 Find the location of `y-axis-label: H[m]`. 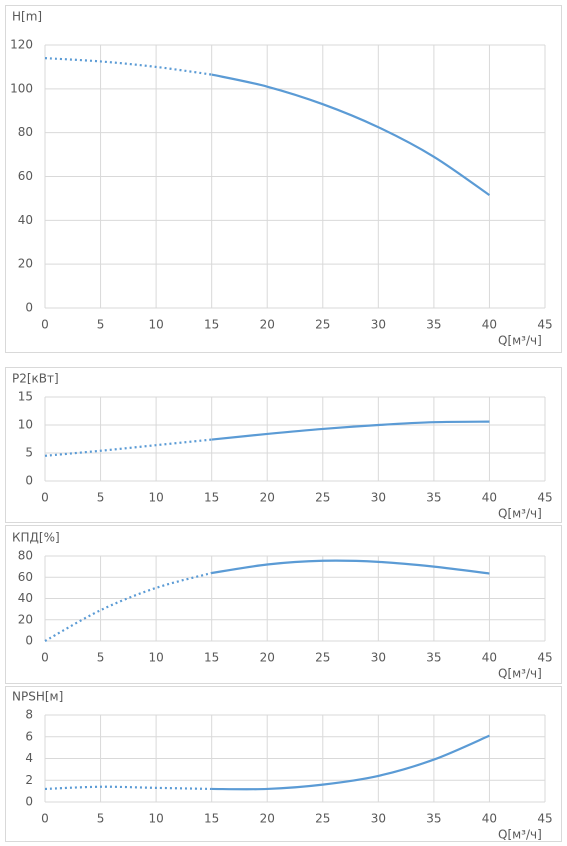

y-axis-label: H[m] is located at coordinates (27, 17).